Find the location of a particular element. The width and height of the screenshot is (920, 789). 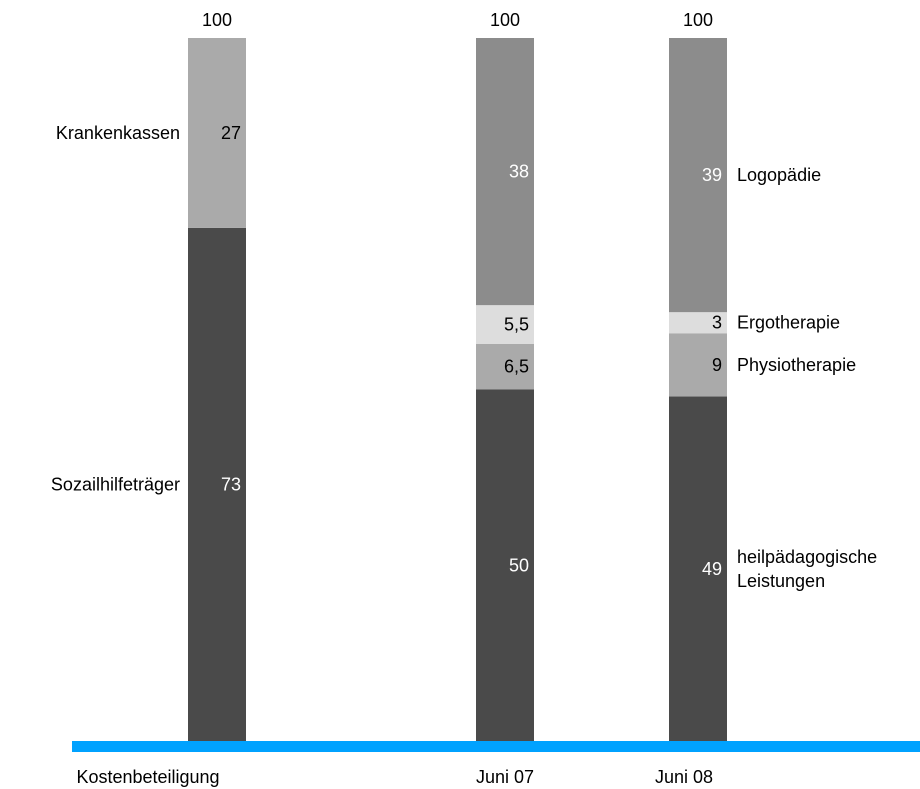

data-label: 6,5 is located at coordinates (516, 367).